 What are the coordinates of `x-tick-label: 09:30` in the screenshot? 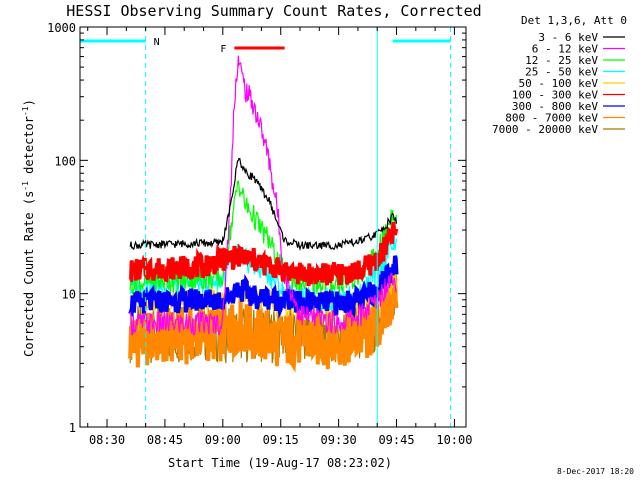 It's located at (339, 440).